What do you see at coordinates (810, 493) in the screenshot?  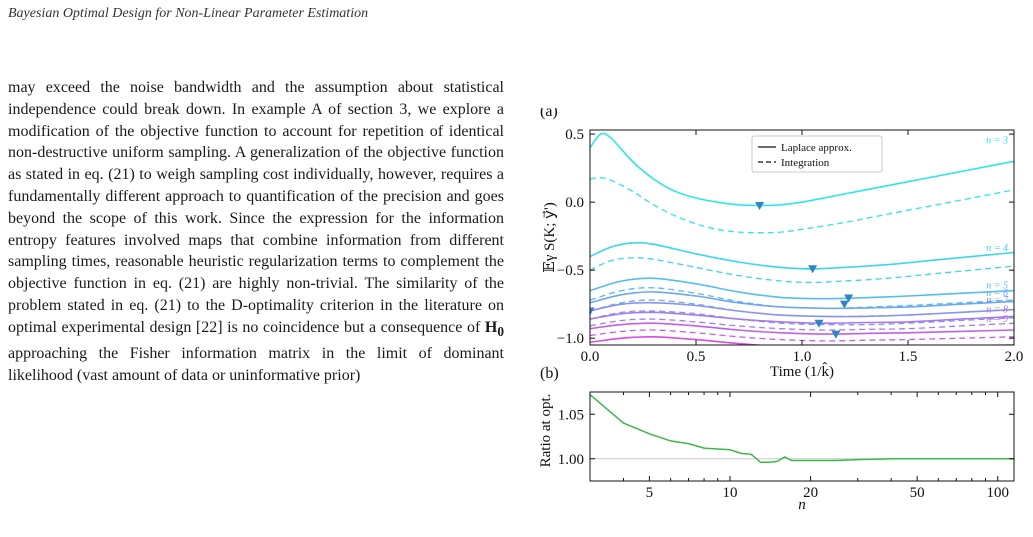 I see `panel-b-xtick-label-2: 20` at bounding box center [810, 493].